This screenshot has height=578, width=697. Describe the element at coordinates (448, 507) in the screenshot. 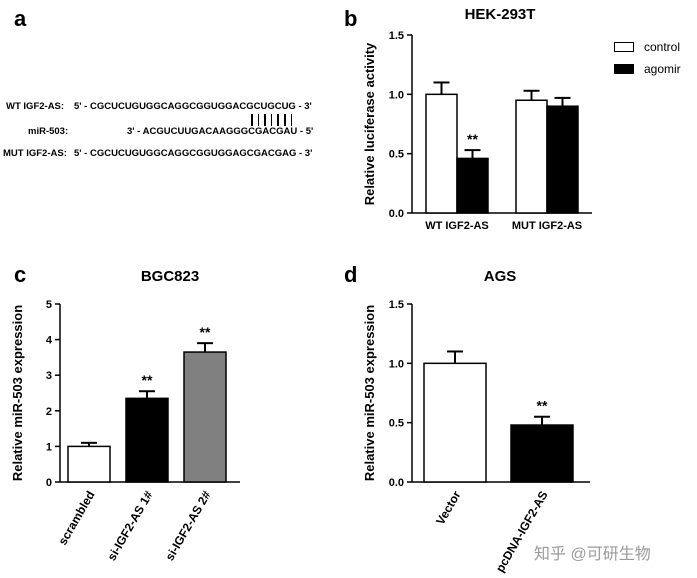

I see `x-tick-label: Vector` at that location.